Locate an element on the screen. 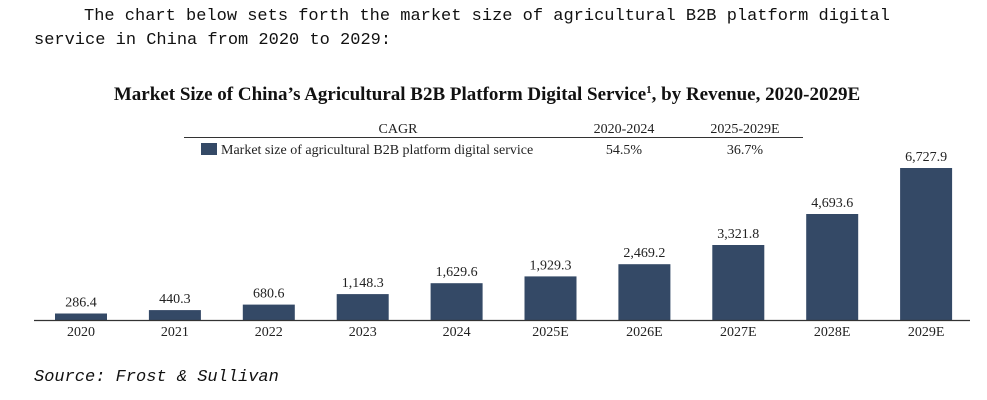 Image resolution: width=987 pixels, height=400 pixels. x-tick-label-2028E: 2028E is located at coordinates (832, 332).